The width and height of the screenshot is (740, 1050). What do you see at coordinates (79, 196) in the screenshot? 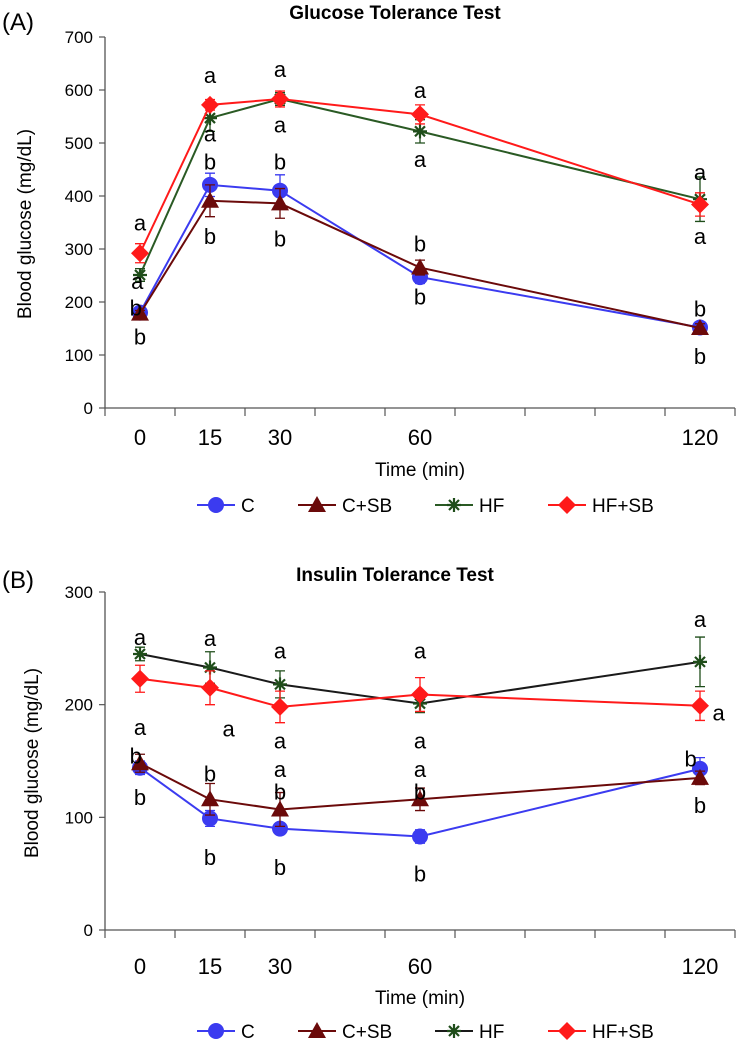
I see `panel-a-ytick-label: 400` at bounding box center [79, 196].